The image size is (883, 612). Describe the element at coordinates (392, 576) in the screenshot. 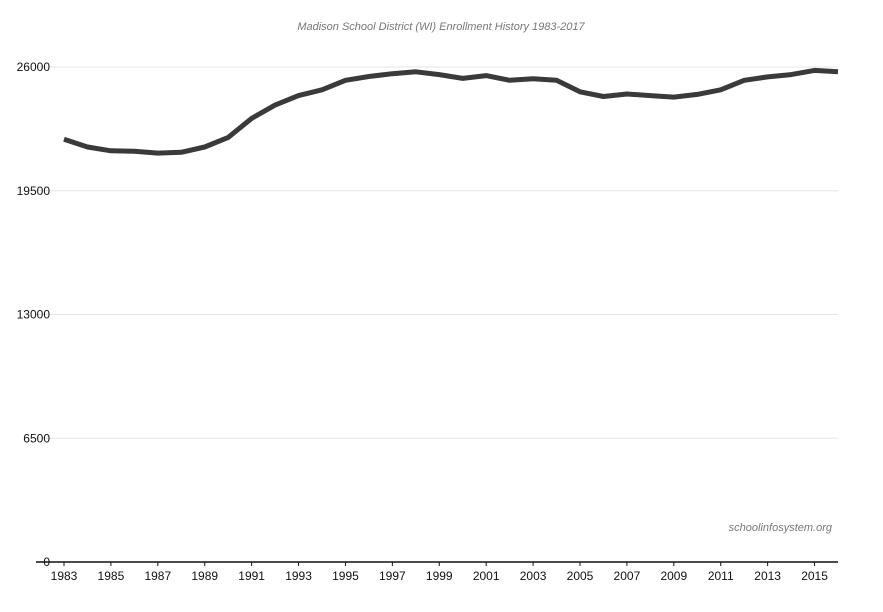

I see `x-tick-label: 1997` at that location.